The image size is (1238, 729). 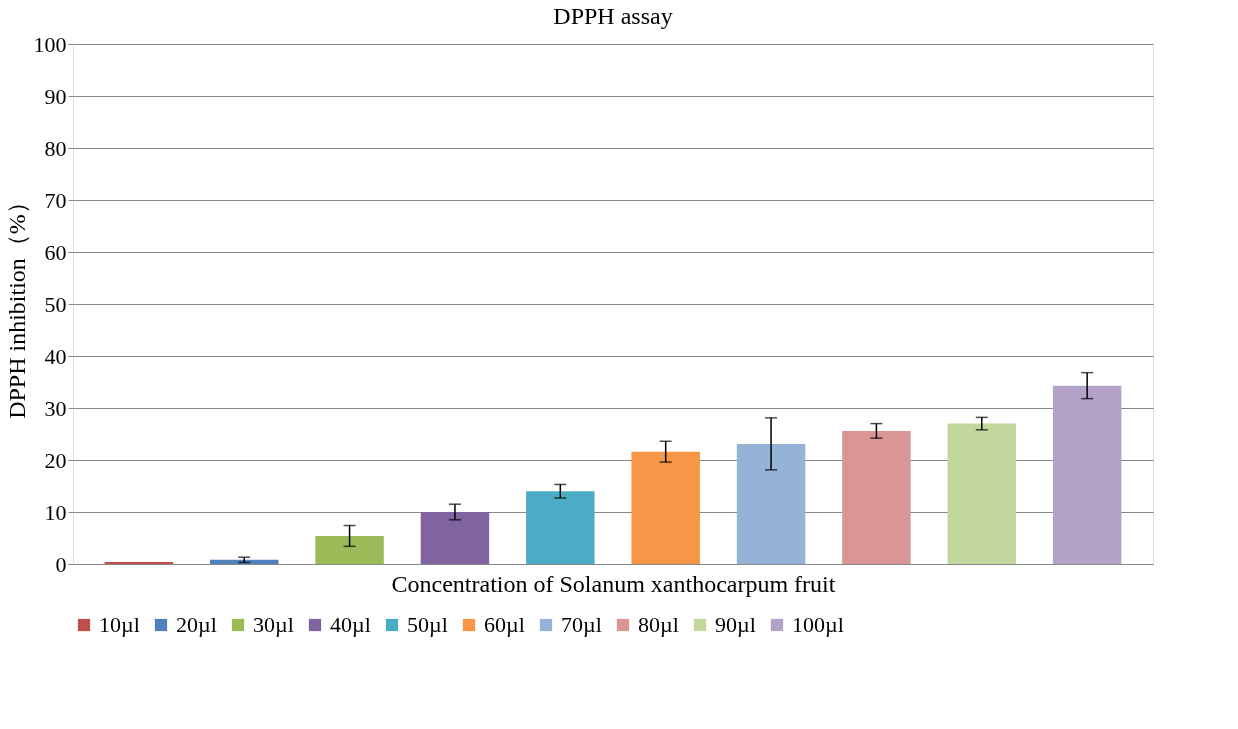 What do you see at coordinates (55, 252) in the screenshot?
I see `y-tick-label: 60` at bounding box center [55, 252].